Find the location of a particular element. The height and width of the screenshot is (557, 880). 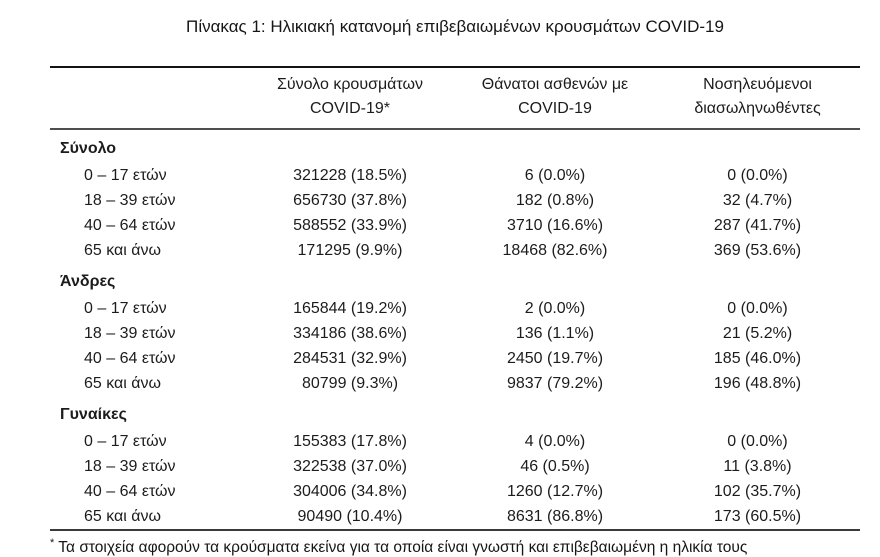

cases-value: 321228 (18.5%) is located at coordinates (350, 175).